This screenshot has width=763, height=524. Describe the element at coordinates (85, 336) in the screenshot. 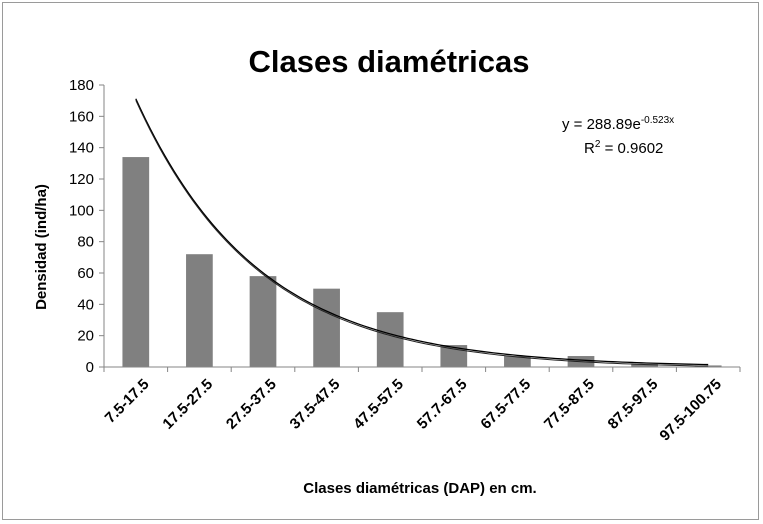

I see `y-tick-label: 20` at that location.